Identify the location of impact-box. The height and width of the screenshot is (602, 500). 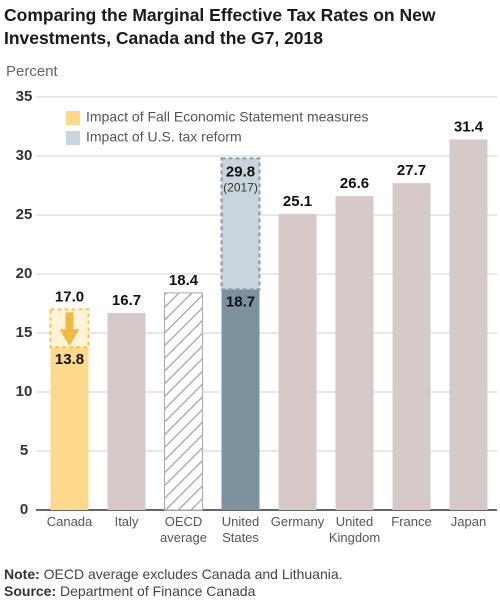
(240, 224).